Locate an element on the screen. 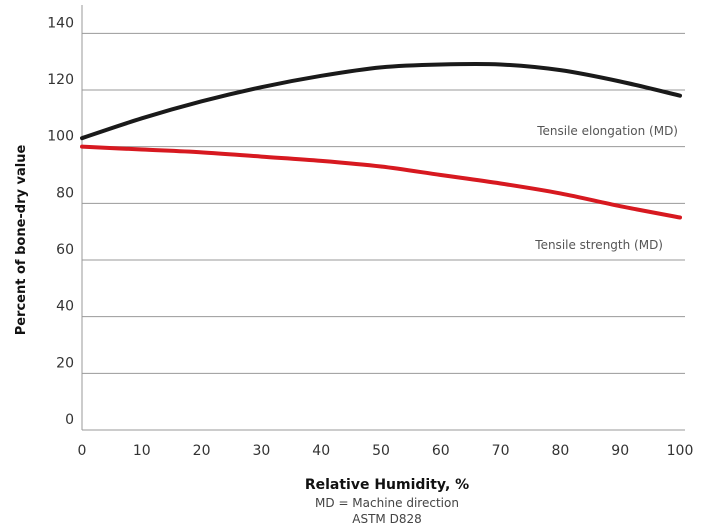  x-tick-50: 50 is located at coordinates (381, 451).